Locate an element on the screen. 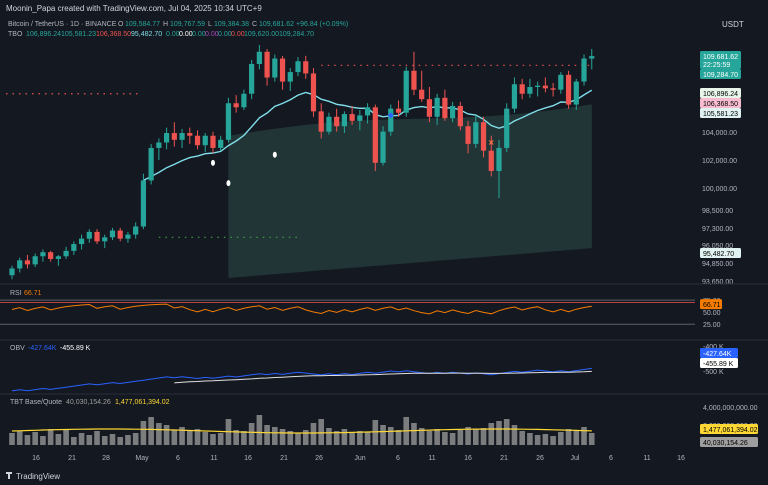  obv-label: OBV is located at coordinates (17, 348).